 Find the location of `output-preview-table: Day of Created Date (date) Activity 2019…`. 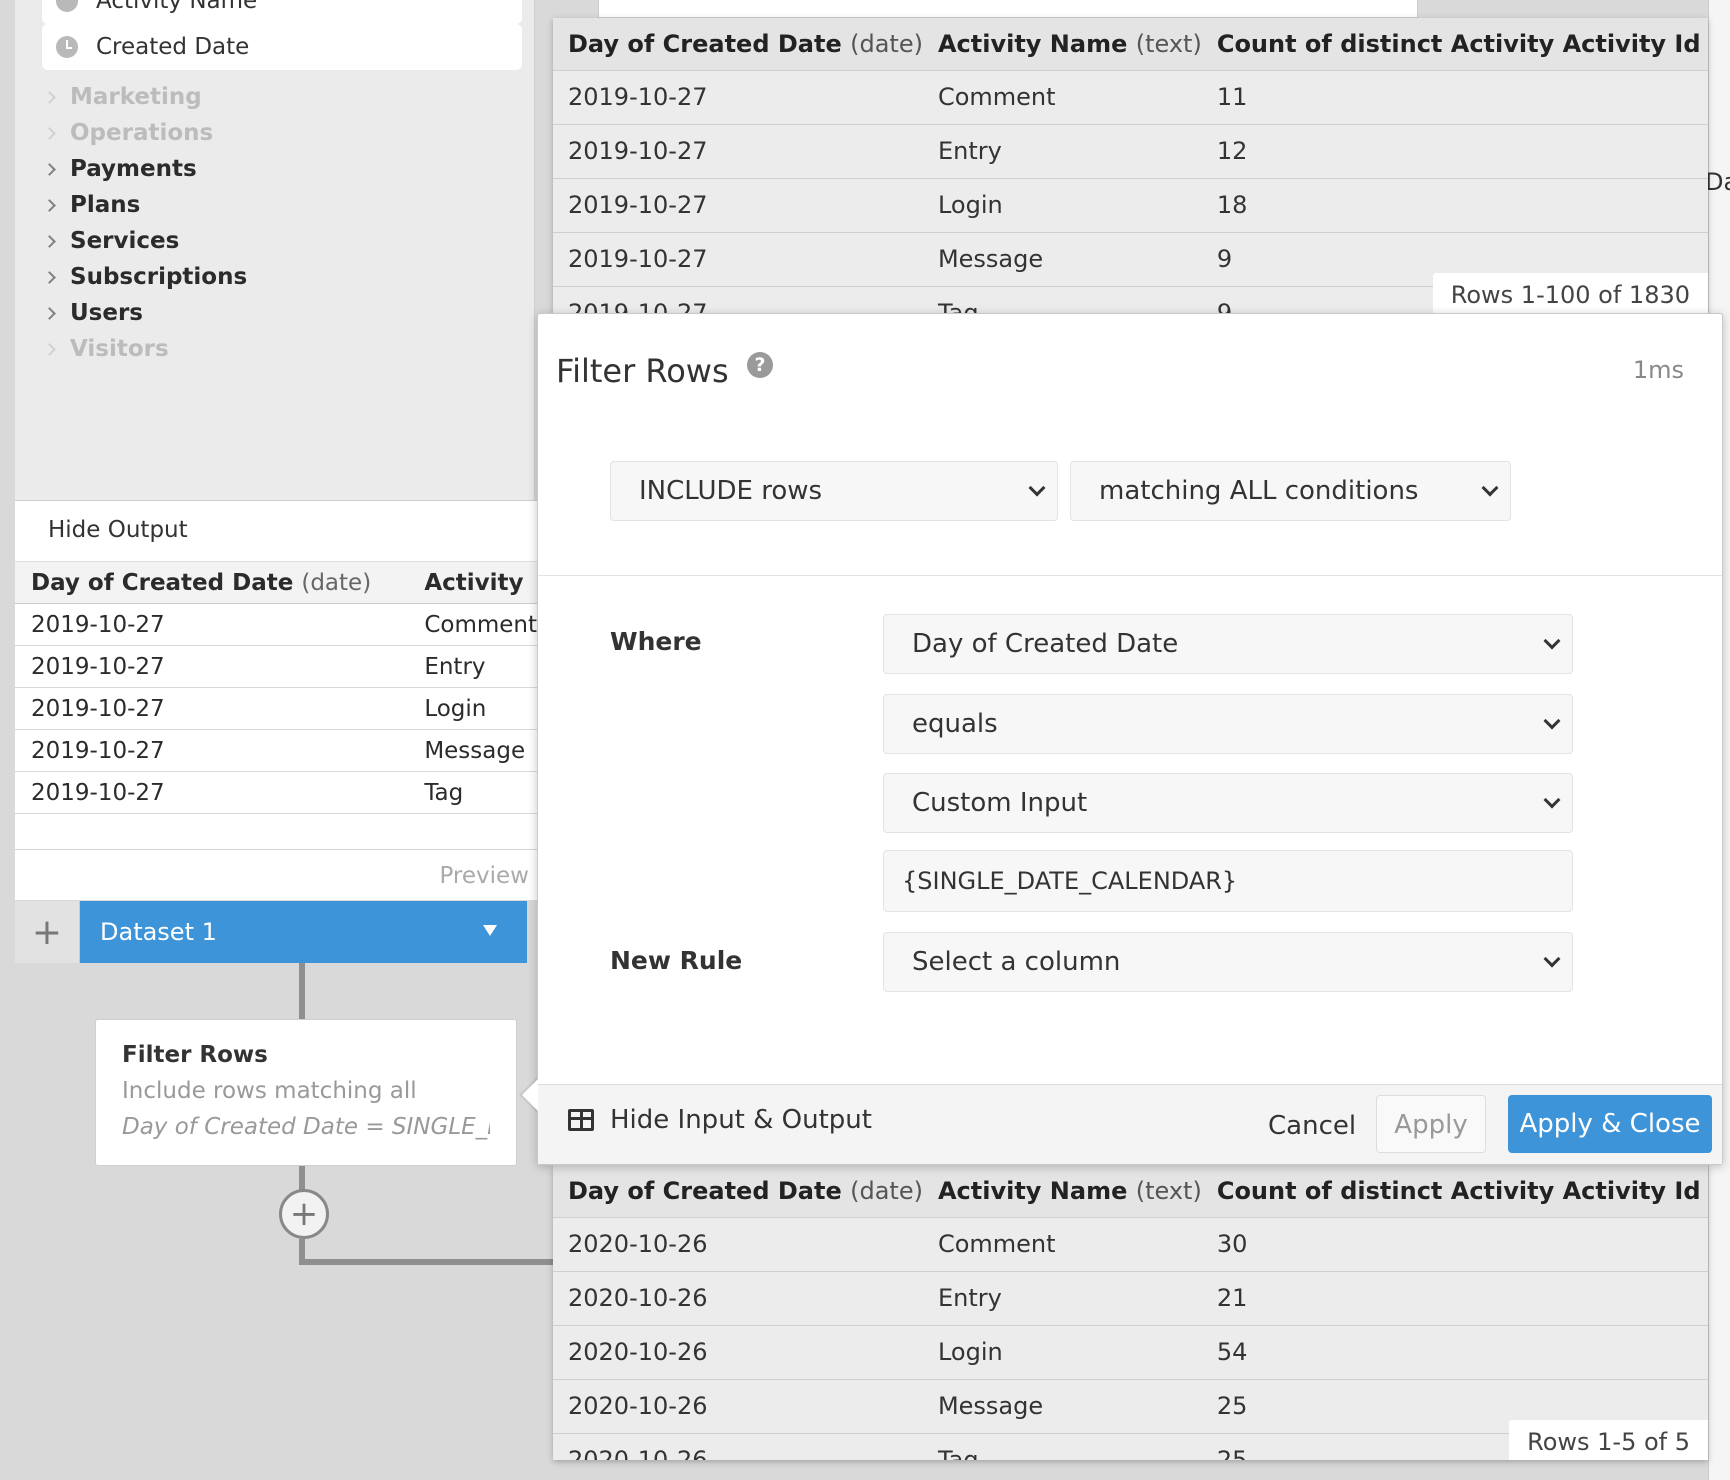

output-preview-table: Day of Created Date (date) Activity 2019… is located at coordinates (276, 687).